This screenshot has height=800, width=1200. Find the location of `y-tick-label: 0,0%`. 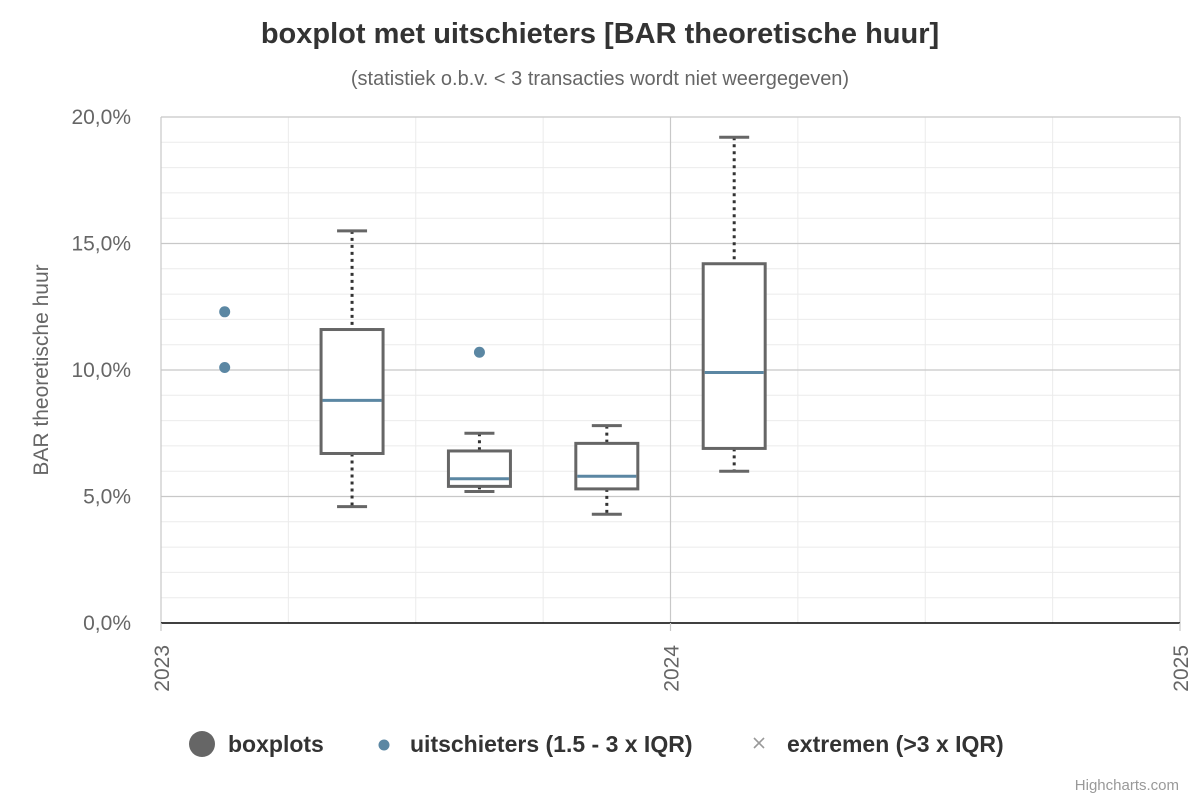

y-tick-label: 0,0% is located at coordinates (107, 623).